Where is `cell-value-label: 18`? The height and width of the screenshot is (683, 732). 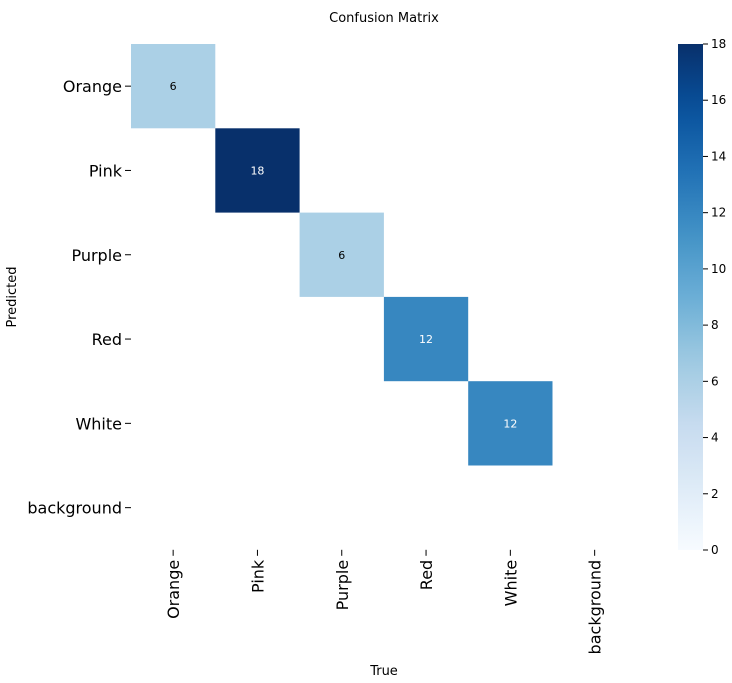 cell-value-label: 18 is located at coordinates (257, 170).